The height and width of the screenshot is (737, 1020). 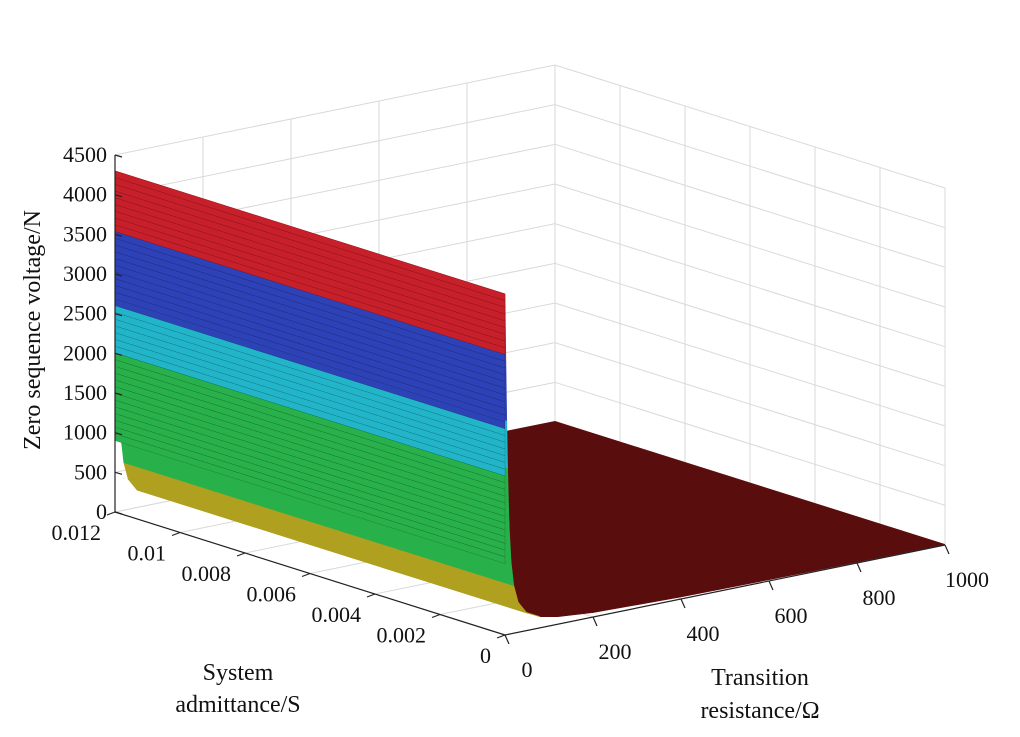 What do you see at coordinates (703, 633) in the screenshot?
I see `x-tick-label: 400` at bounding box center [703, 633].